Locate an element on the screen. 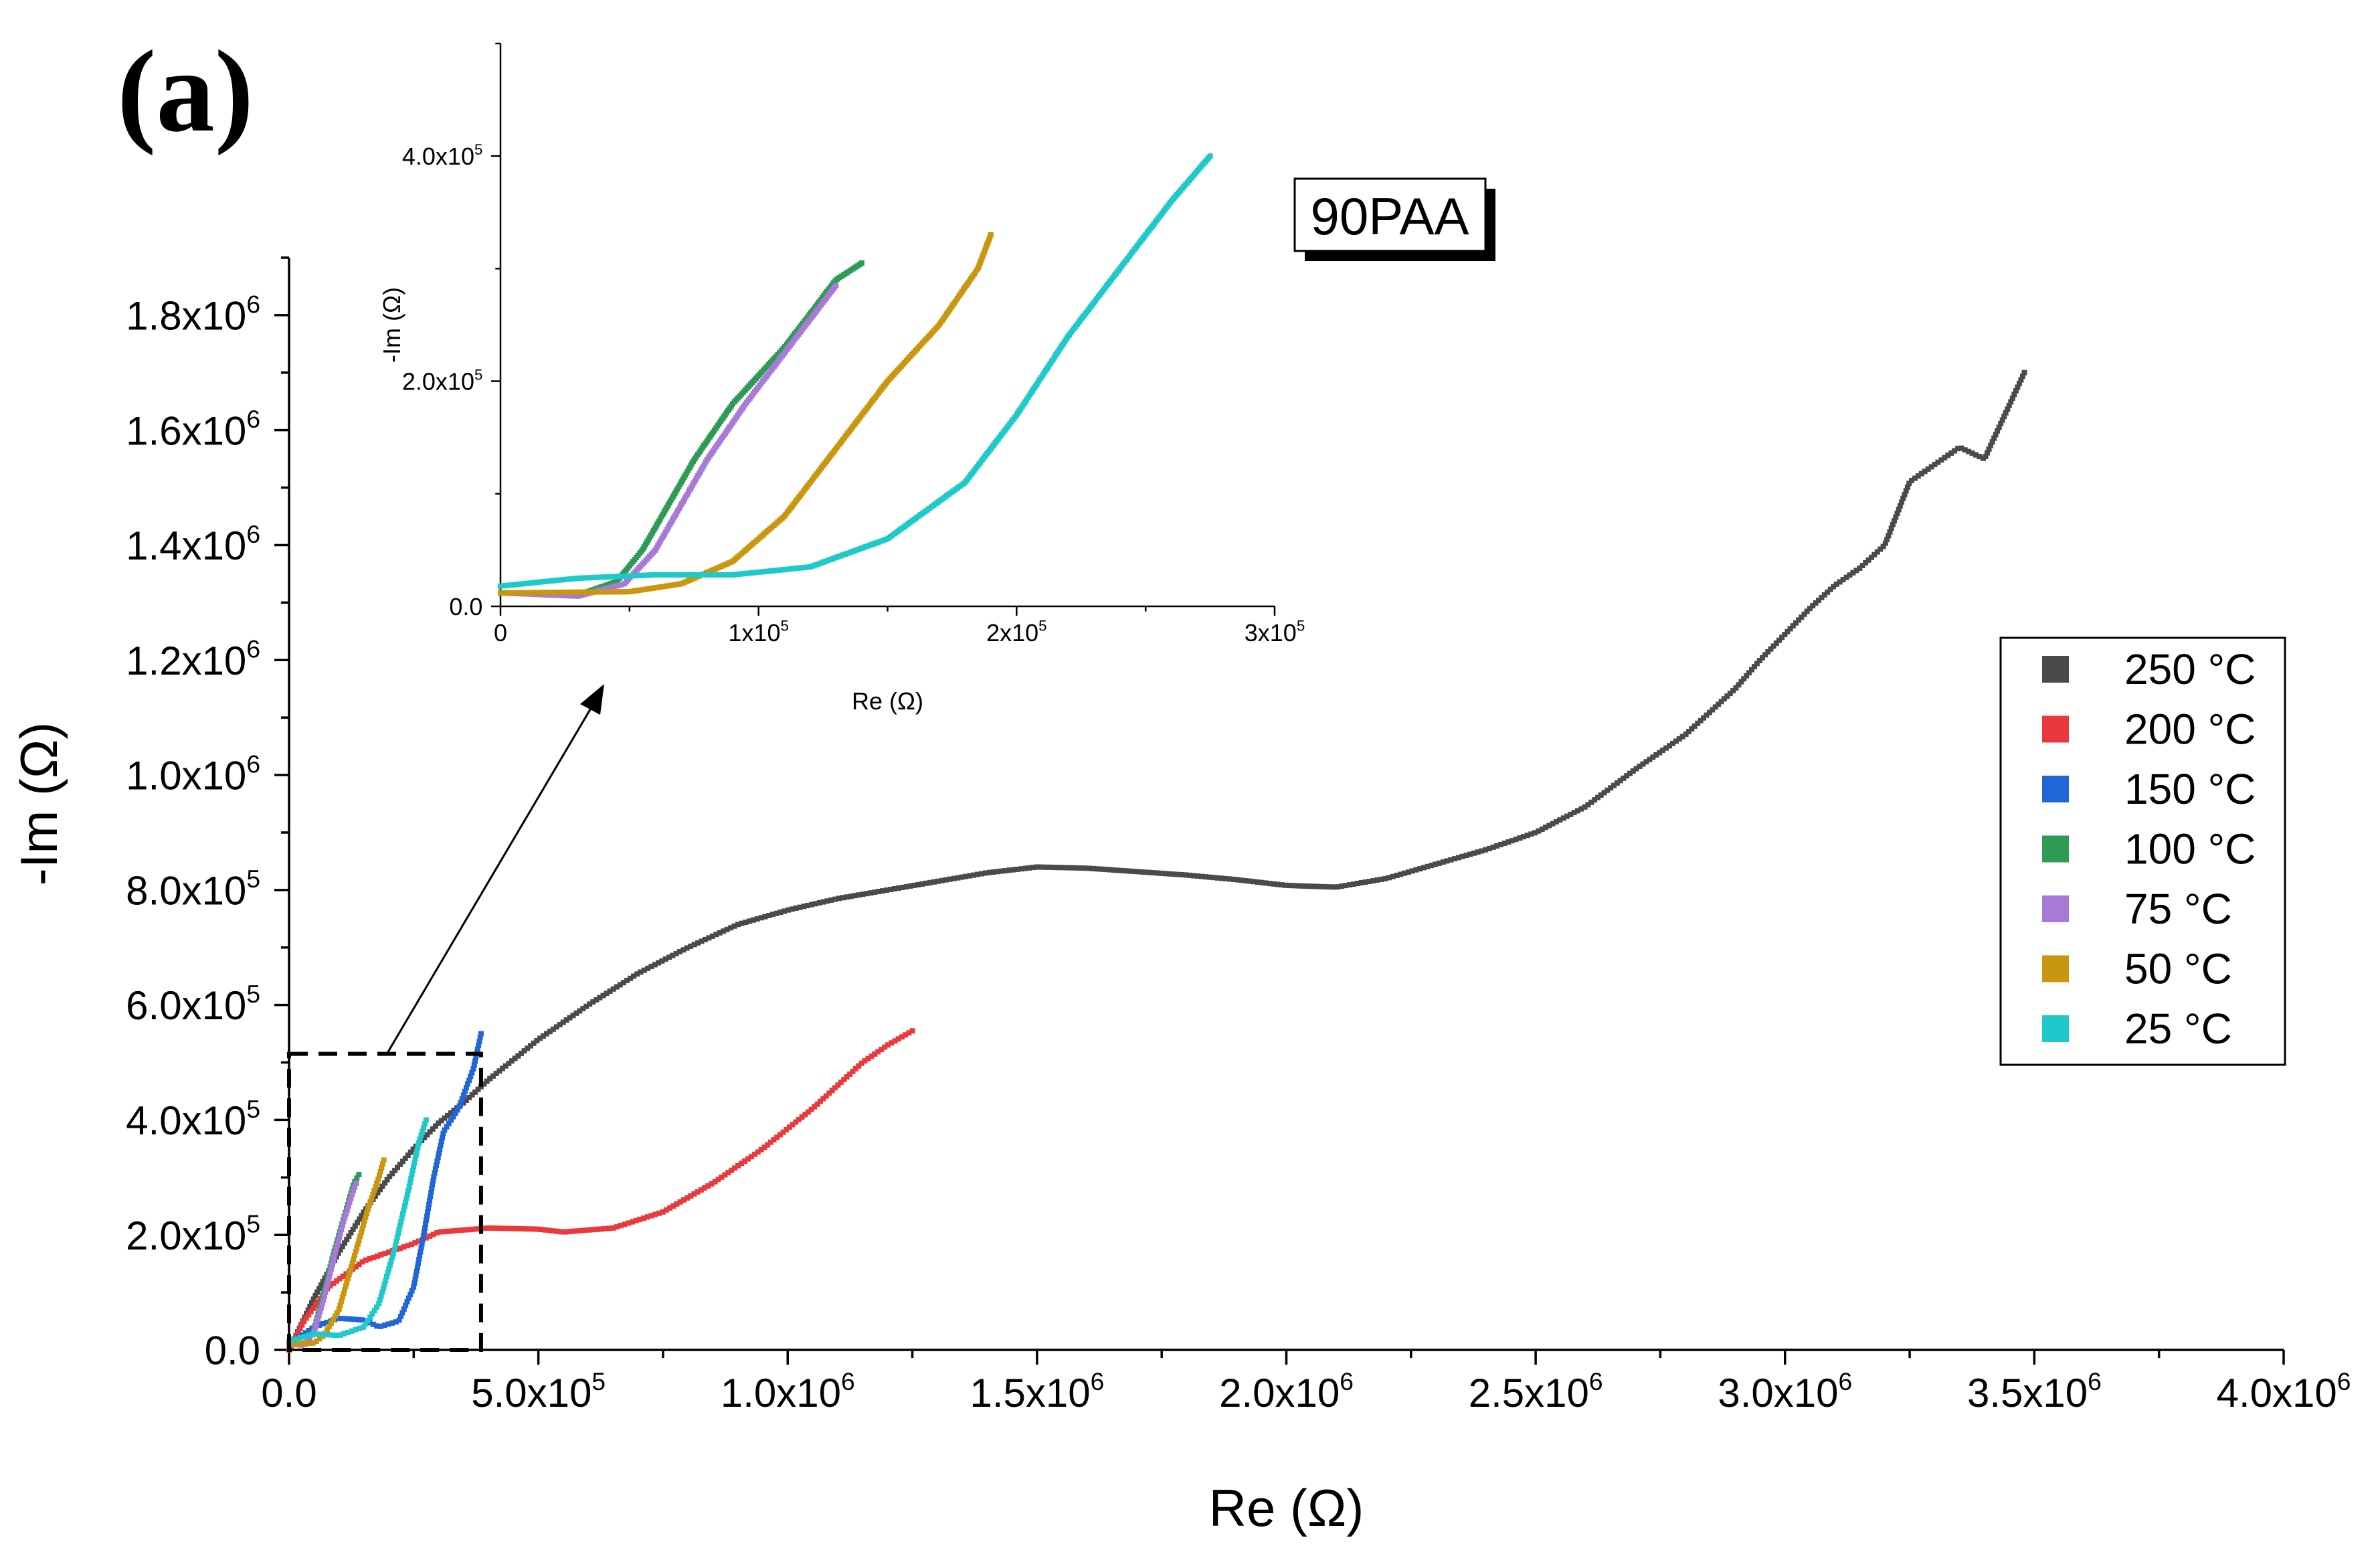  main-y-axis-title: -Im (Ω) is located at coordinates (38, 804).